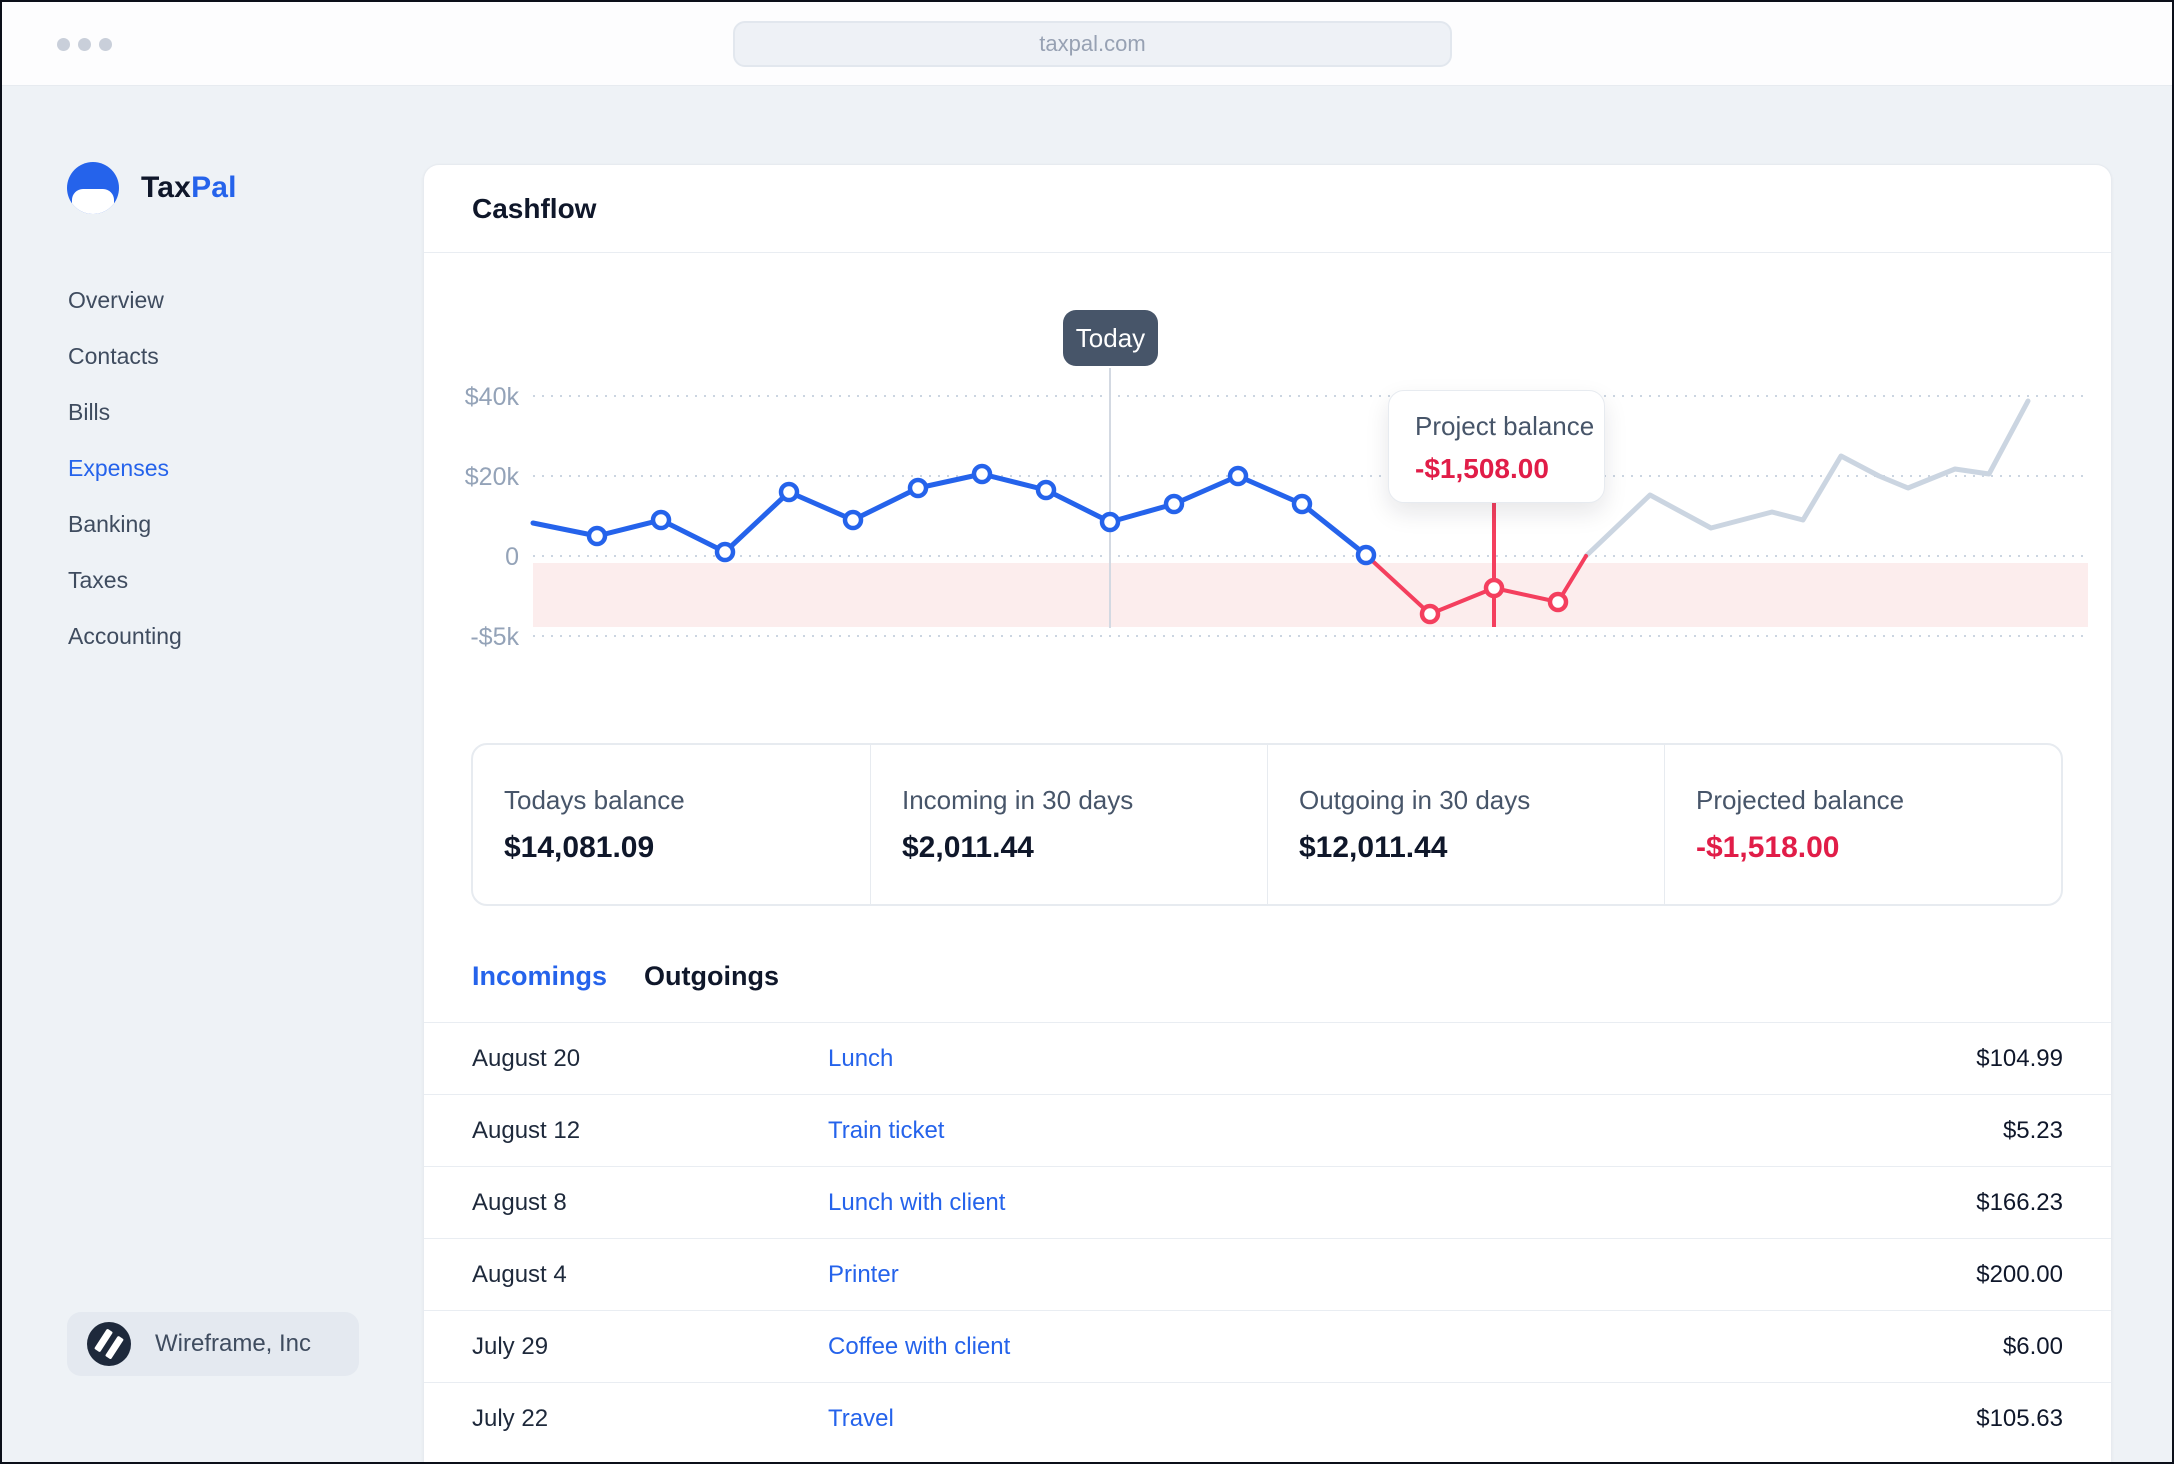 The height and width of the screenshot is (1464, 2174). What do you see at coordinates (89, 411) in the screenshot?
I see `sidebar-item-bills: Bills` at bounding box center [89, 411].